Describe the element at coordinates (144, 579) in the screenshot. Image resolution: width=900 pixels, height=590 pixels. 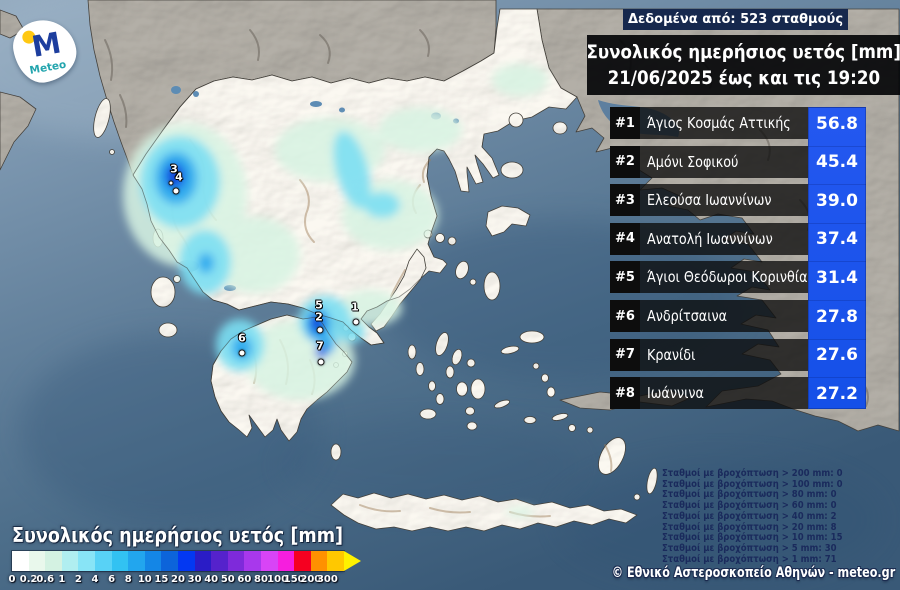
I see `legend-tick-label: 10` at that location.